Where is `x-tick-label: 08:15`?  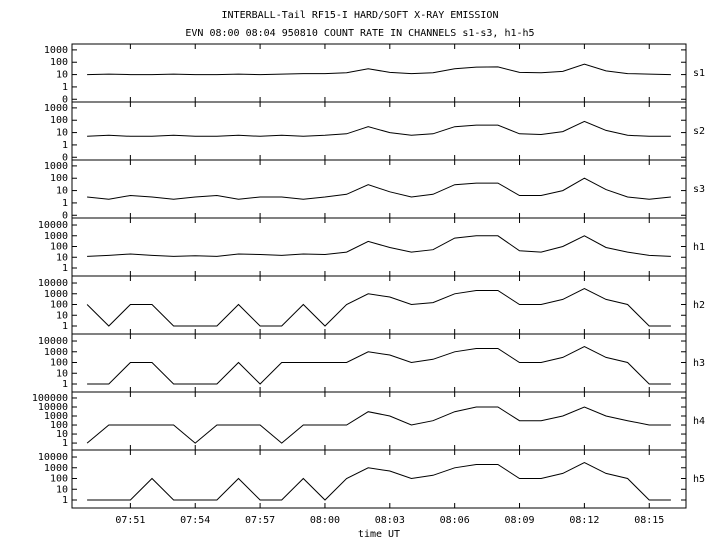 x-tick-label: 08:15 is located at coordinates (649, 520).